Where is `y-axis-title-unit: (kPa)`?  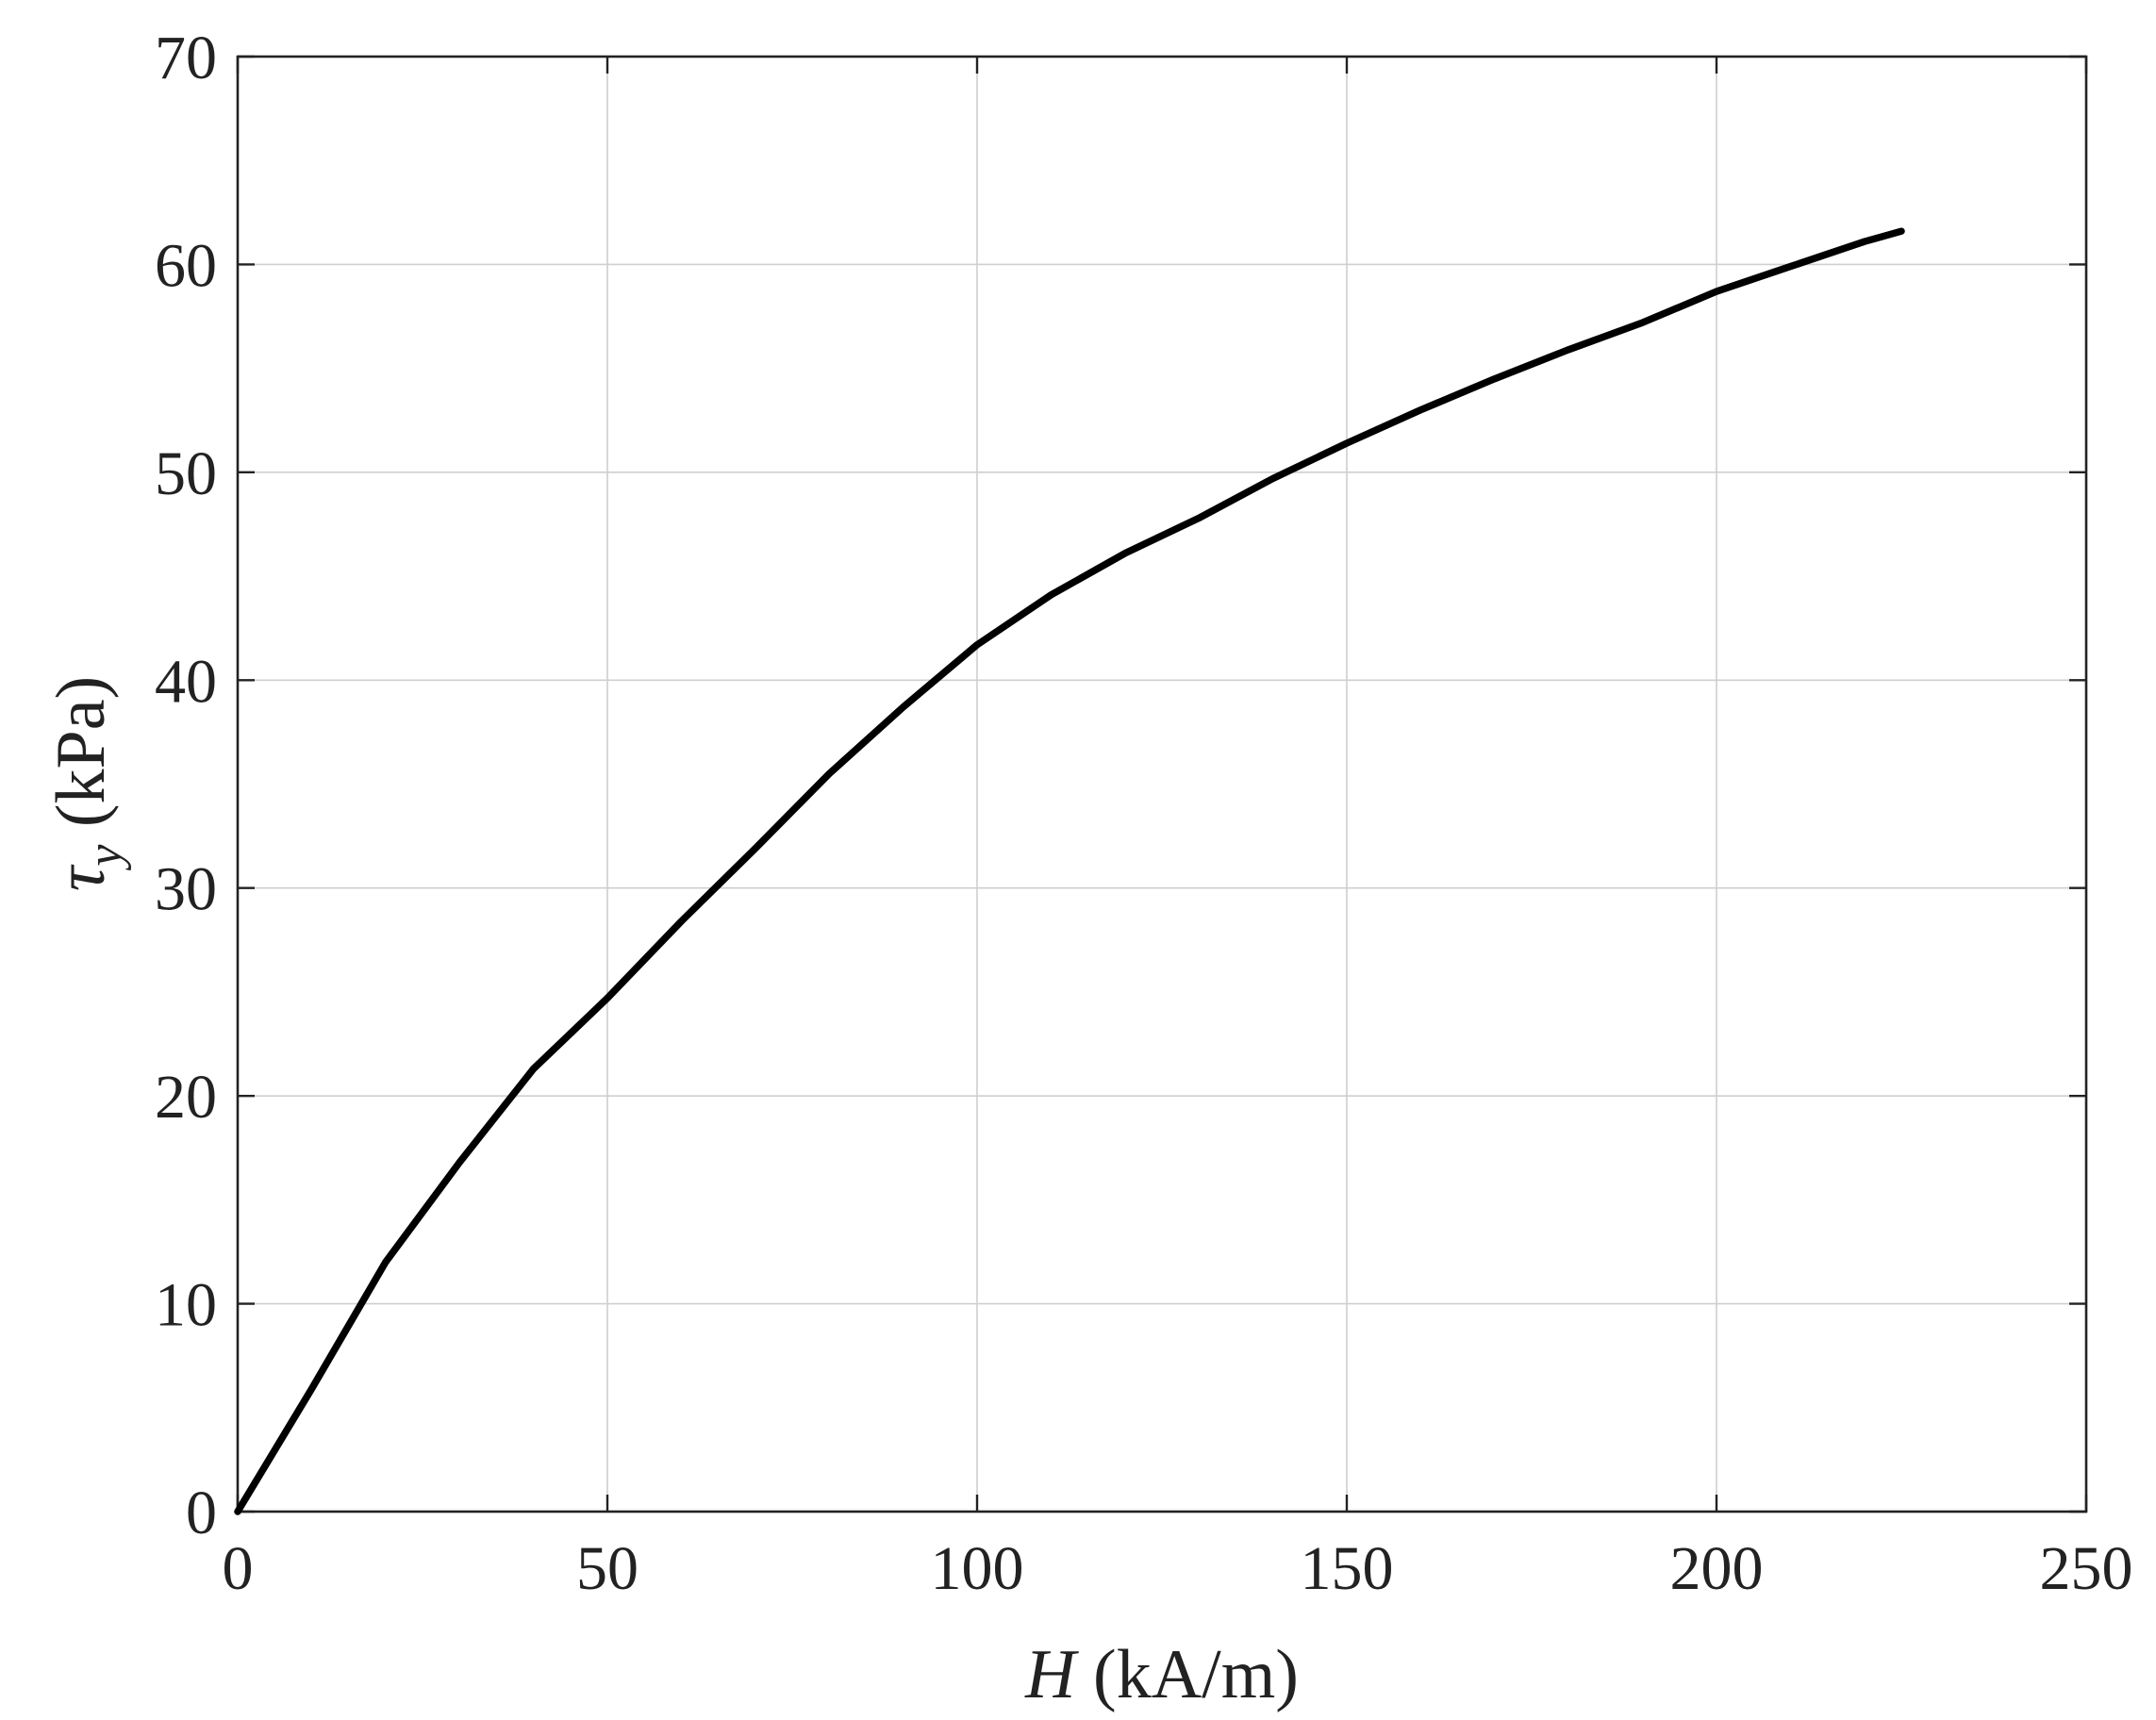 y-axis-title-unit: (kPa) is located at coordinates (81, 760).